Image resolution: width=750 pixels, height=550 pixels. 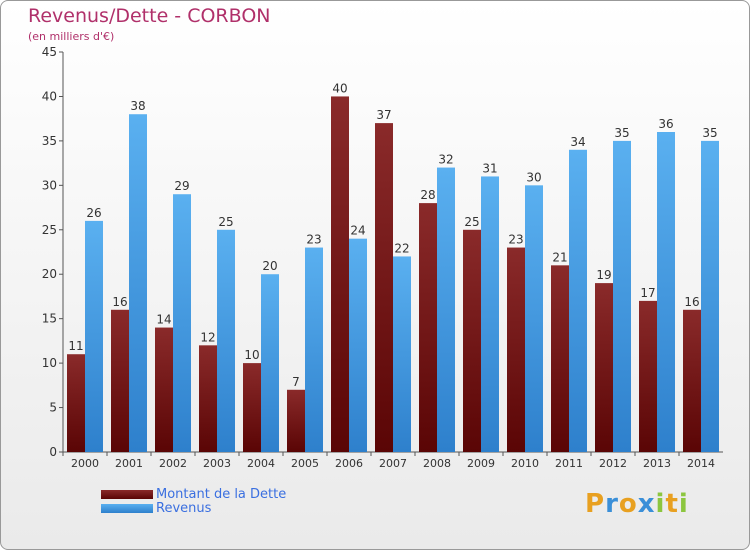 What do you see at coordinates (595, 504) in the screenshot?
I see `logo-letter: P` at bounding box center [595, 504].